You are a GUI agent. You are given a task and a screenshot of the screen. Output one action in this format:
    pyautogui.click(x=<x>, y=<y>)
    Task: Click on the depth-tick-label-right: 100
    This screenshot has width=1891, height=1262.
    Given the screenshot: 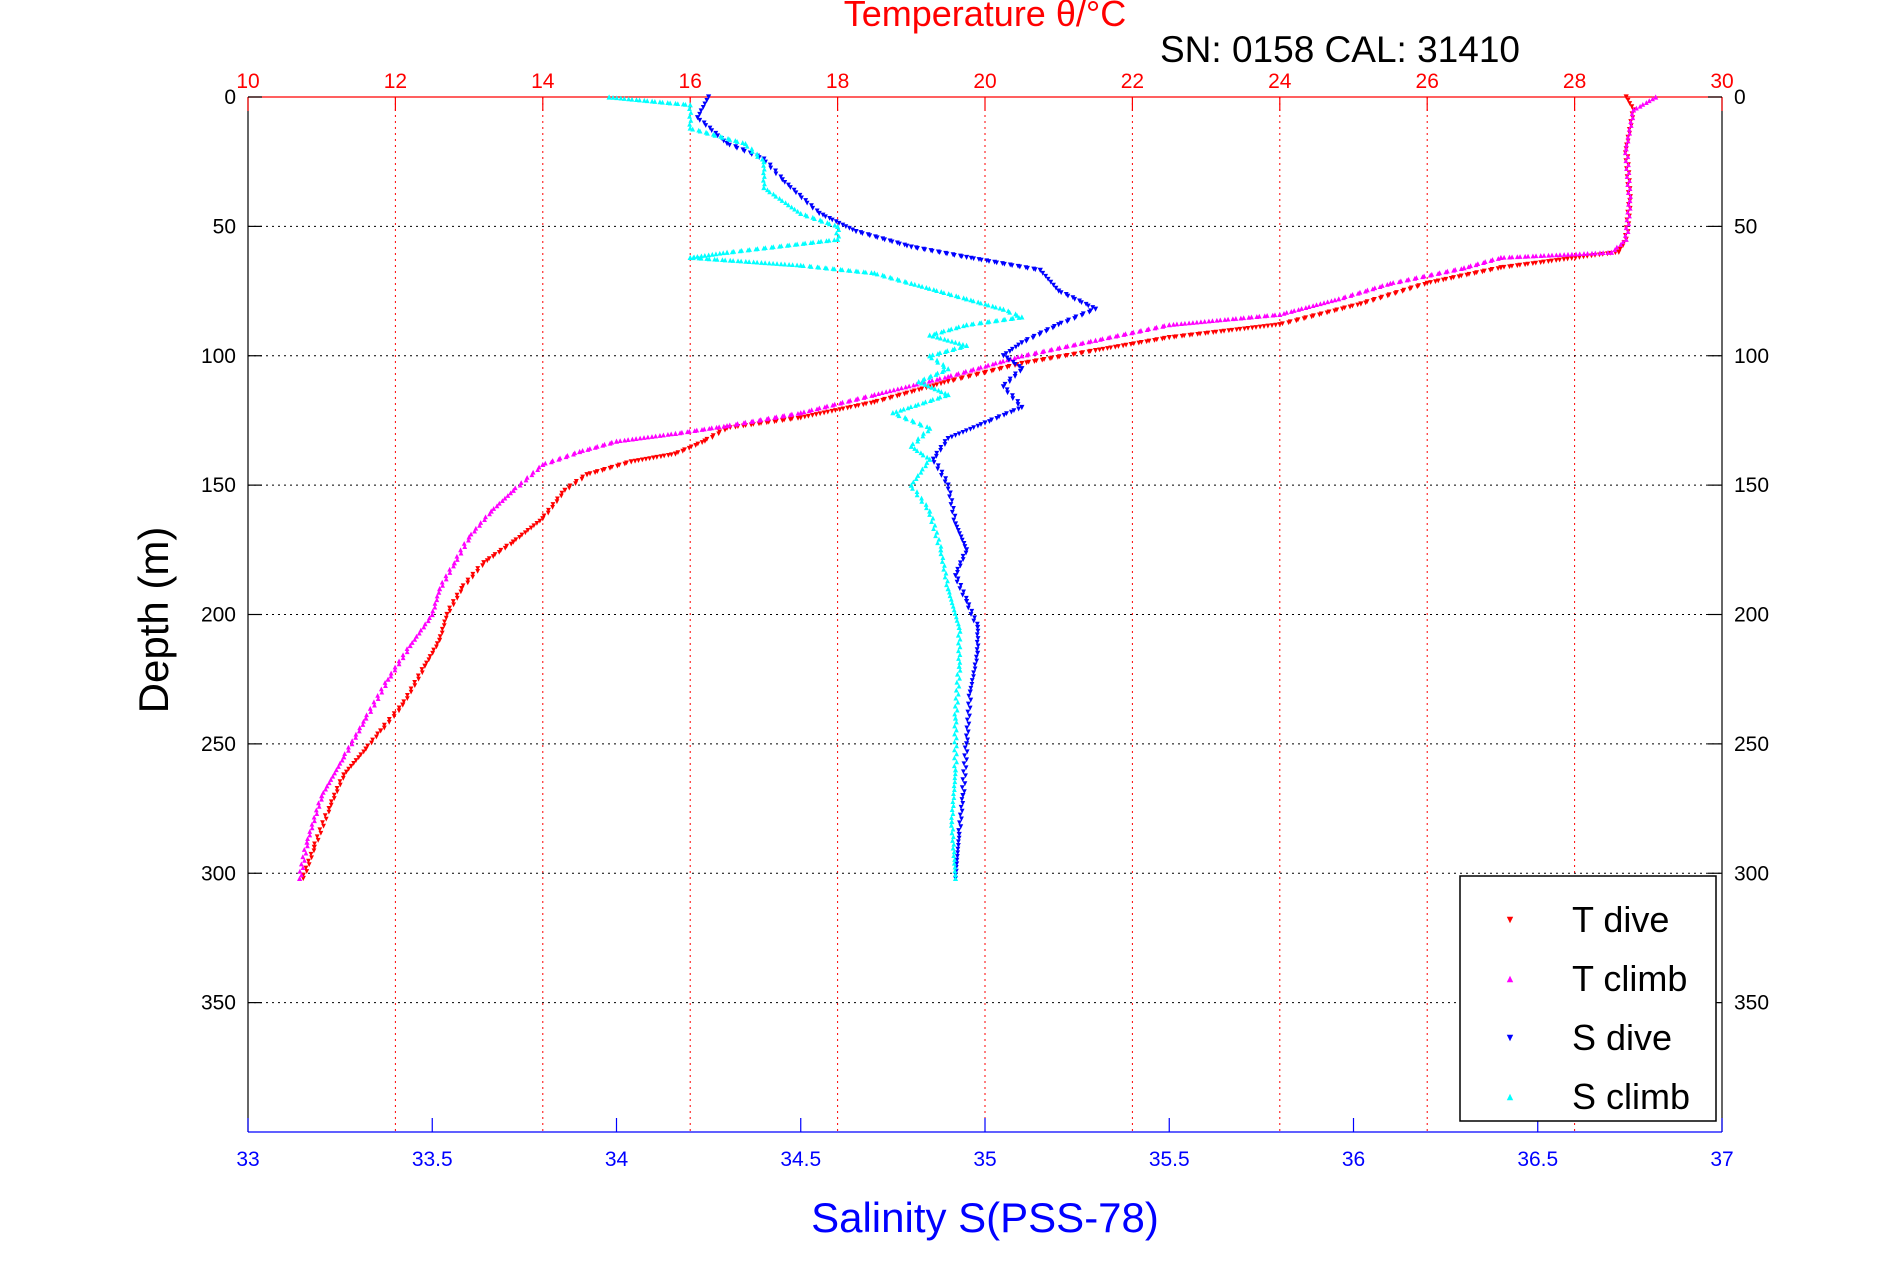 What is the action you would take?
    pyautogui.click(x=1751, y=356)
    